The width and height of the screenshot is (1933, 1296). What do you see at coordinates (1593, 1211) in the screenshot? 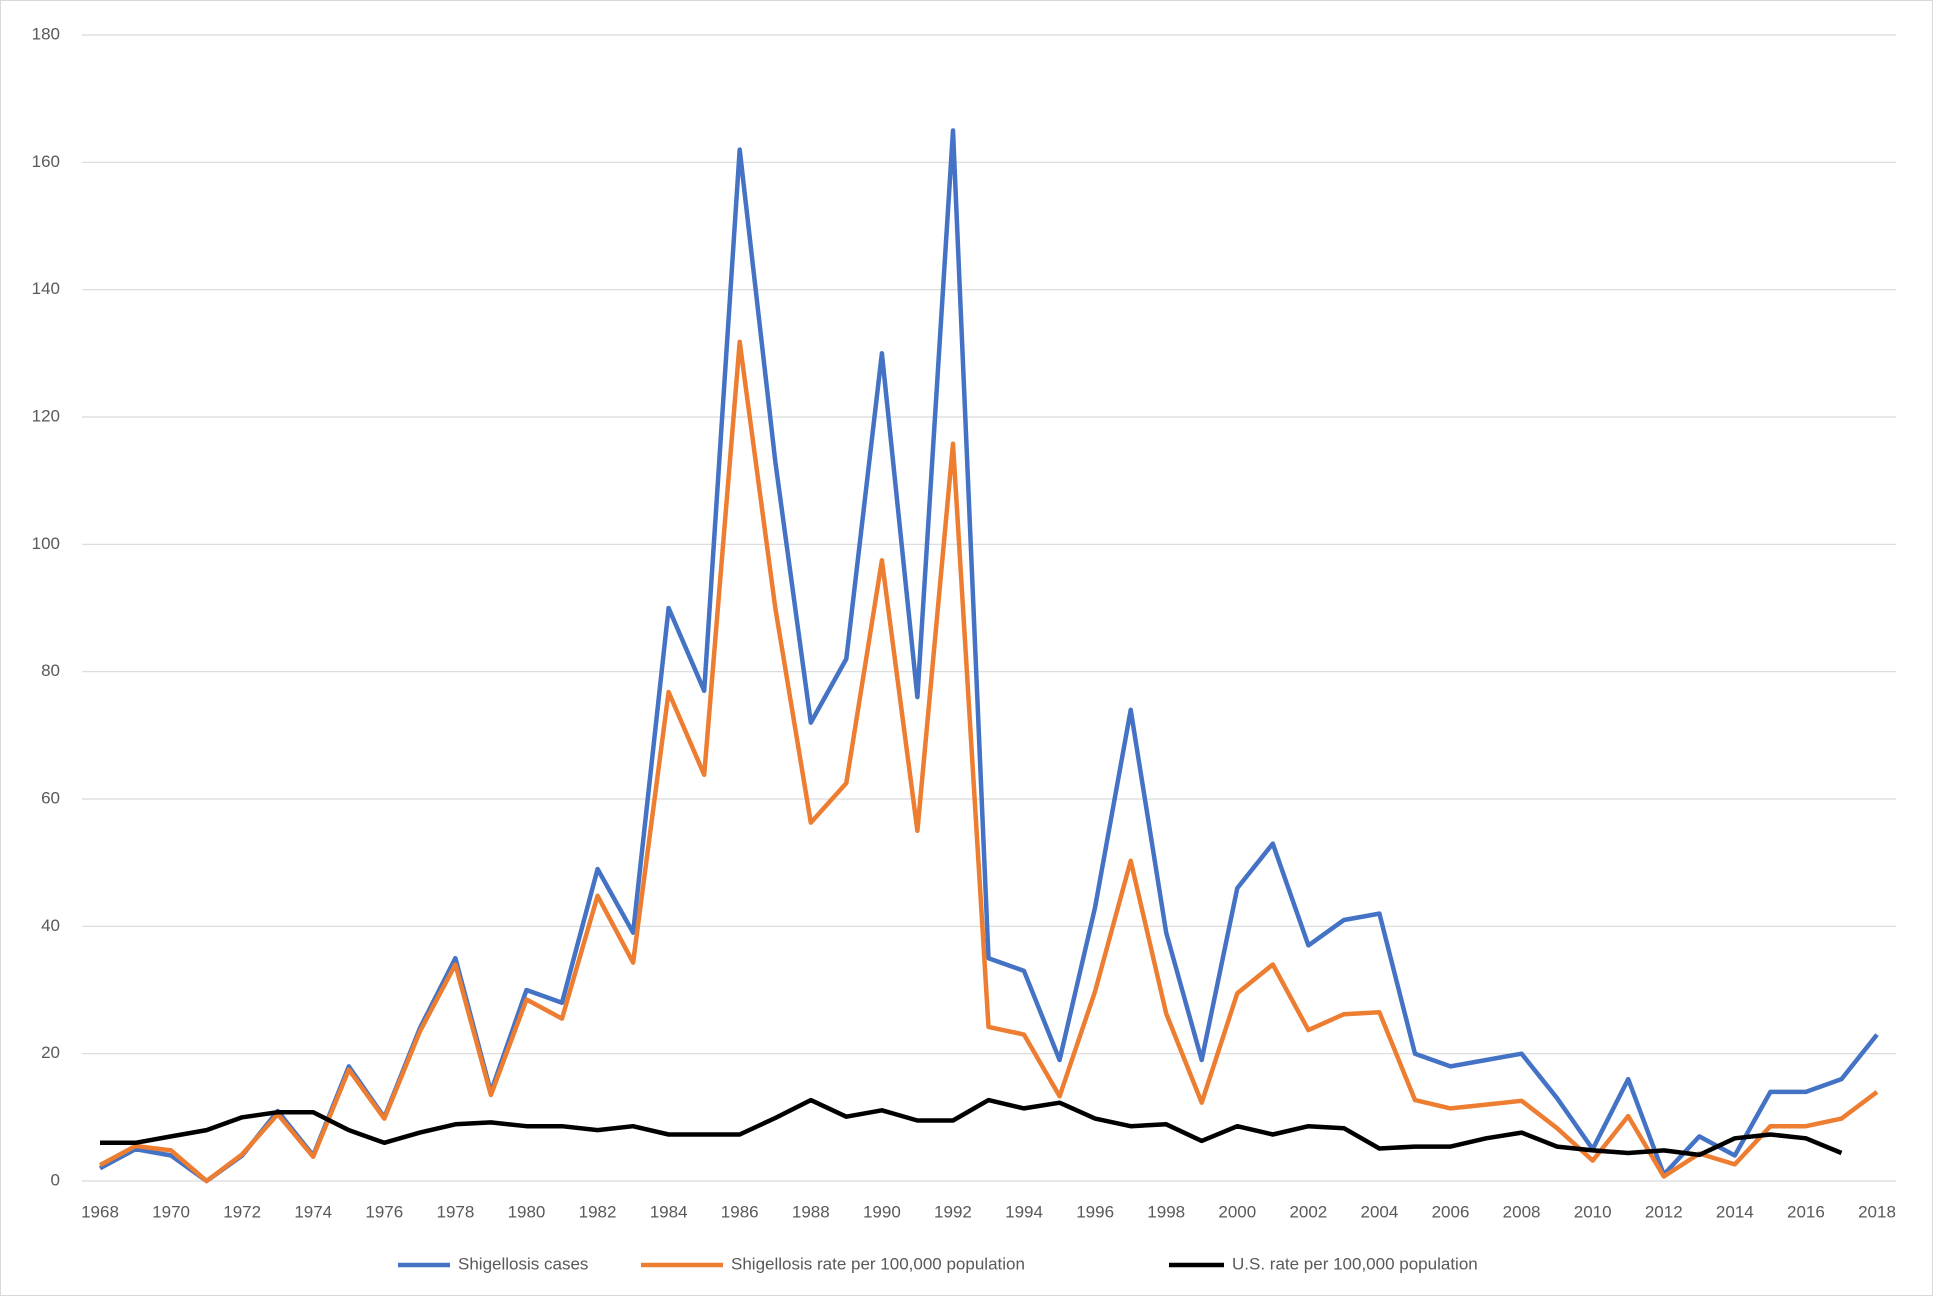
I see `x-tick-label: 2010` at bounding box center [1593, 1211].